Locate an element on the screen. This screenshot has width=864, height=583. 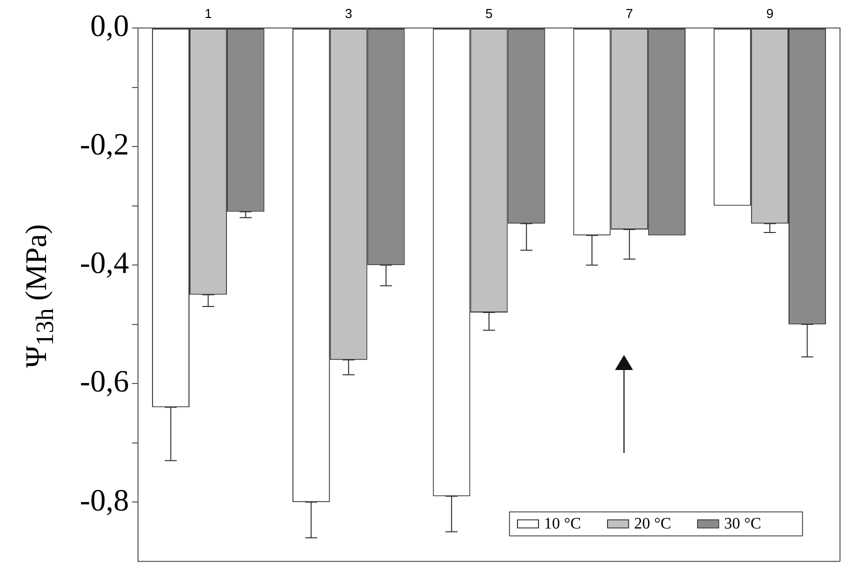
x-tick-label: 5 is located at coordinates (489, 13).